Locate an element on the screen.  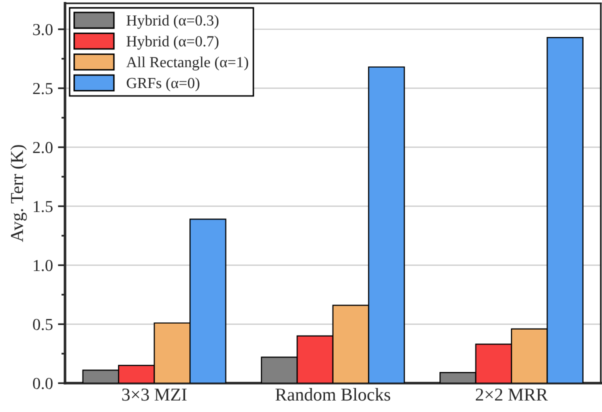
y-tick-label: 1.0 is located at coordinates (43, 266).